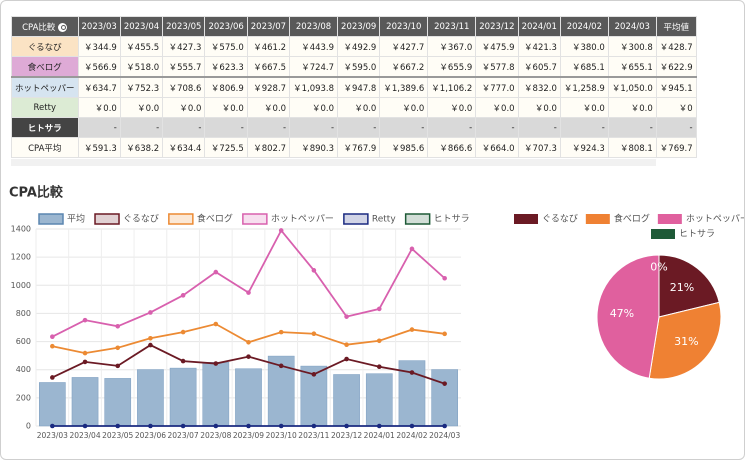  What do you see at coordinates (658, 266) in the screenshot?
I see `pie-label: 0%` at bounding box center [658, 266].